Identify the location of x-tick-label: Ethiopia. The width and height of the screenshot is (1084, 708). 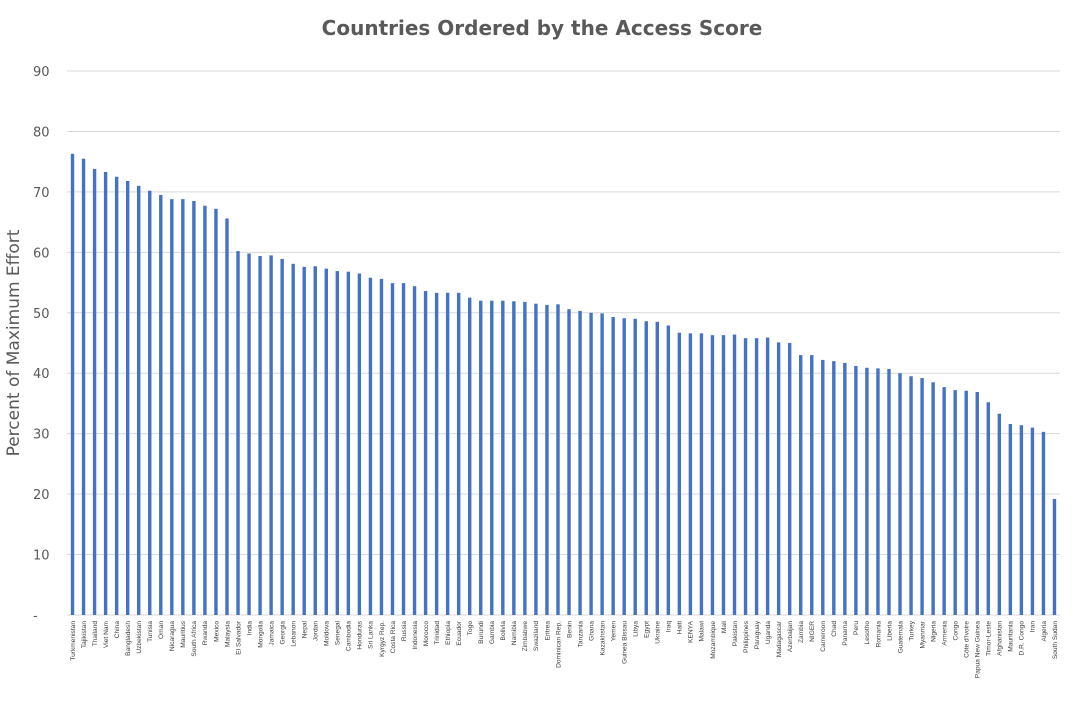
(448, 633).